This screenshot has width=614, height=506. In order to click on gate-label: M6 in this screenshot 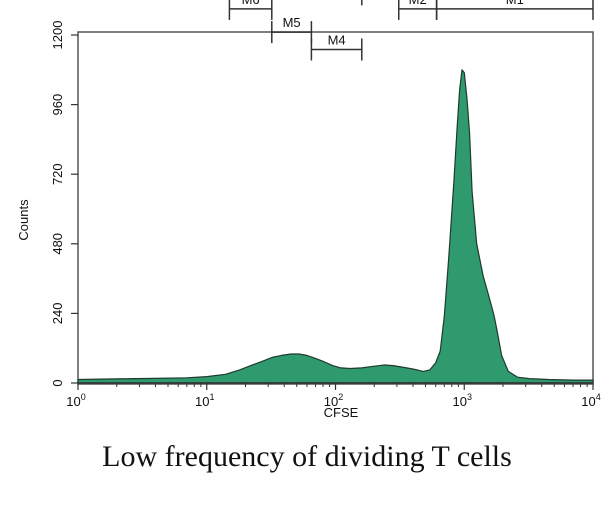, I will do `click(251, 3)`.